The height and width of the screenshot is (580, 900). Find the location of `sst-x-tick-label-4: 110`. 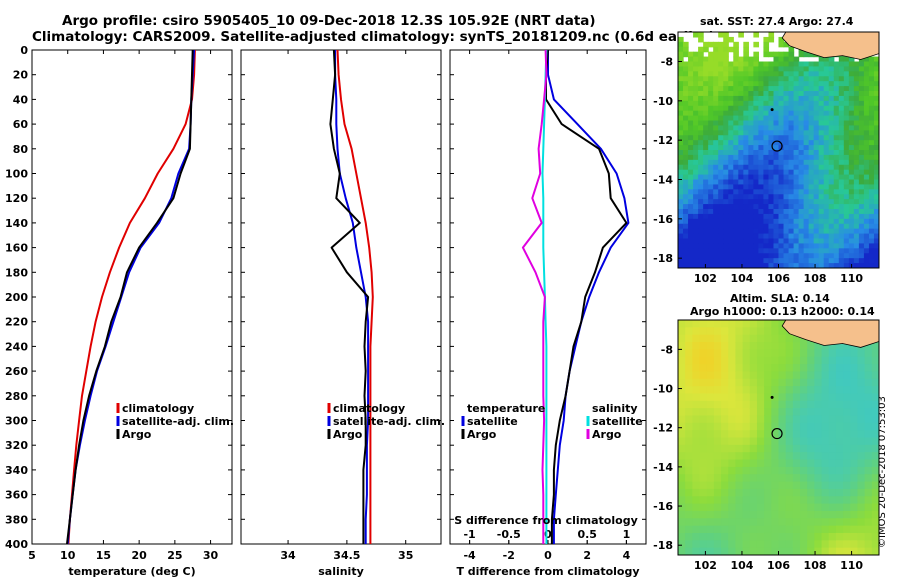

sst-x-tick-label-4: 110 is located at coordinates (851, 278).